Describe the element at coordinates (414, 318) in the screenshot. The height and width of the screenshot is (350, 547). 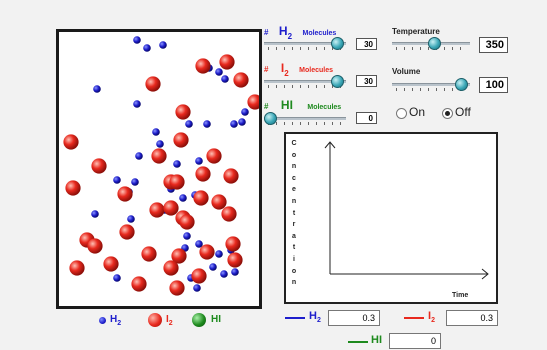
I see `i2-line-swatch` at that location.